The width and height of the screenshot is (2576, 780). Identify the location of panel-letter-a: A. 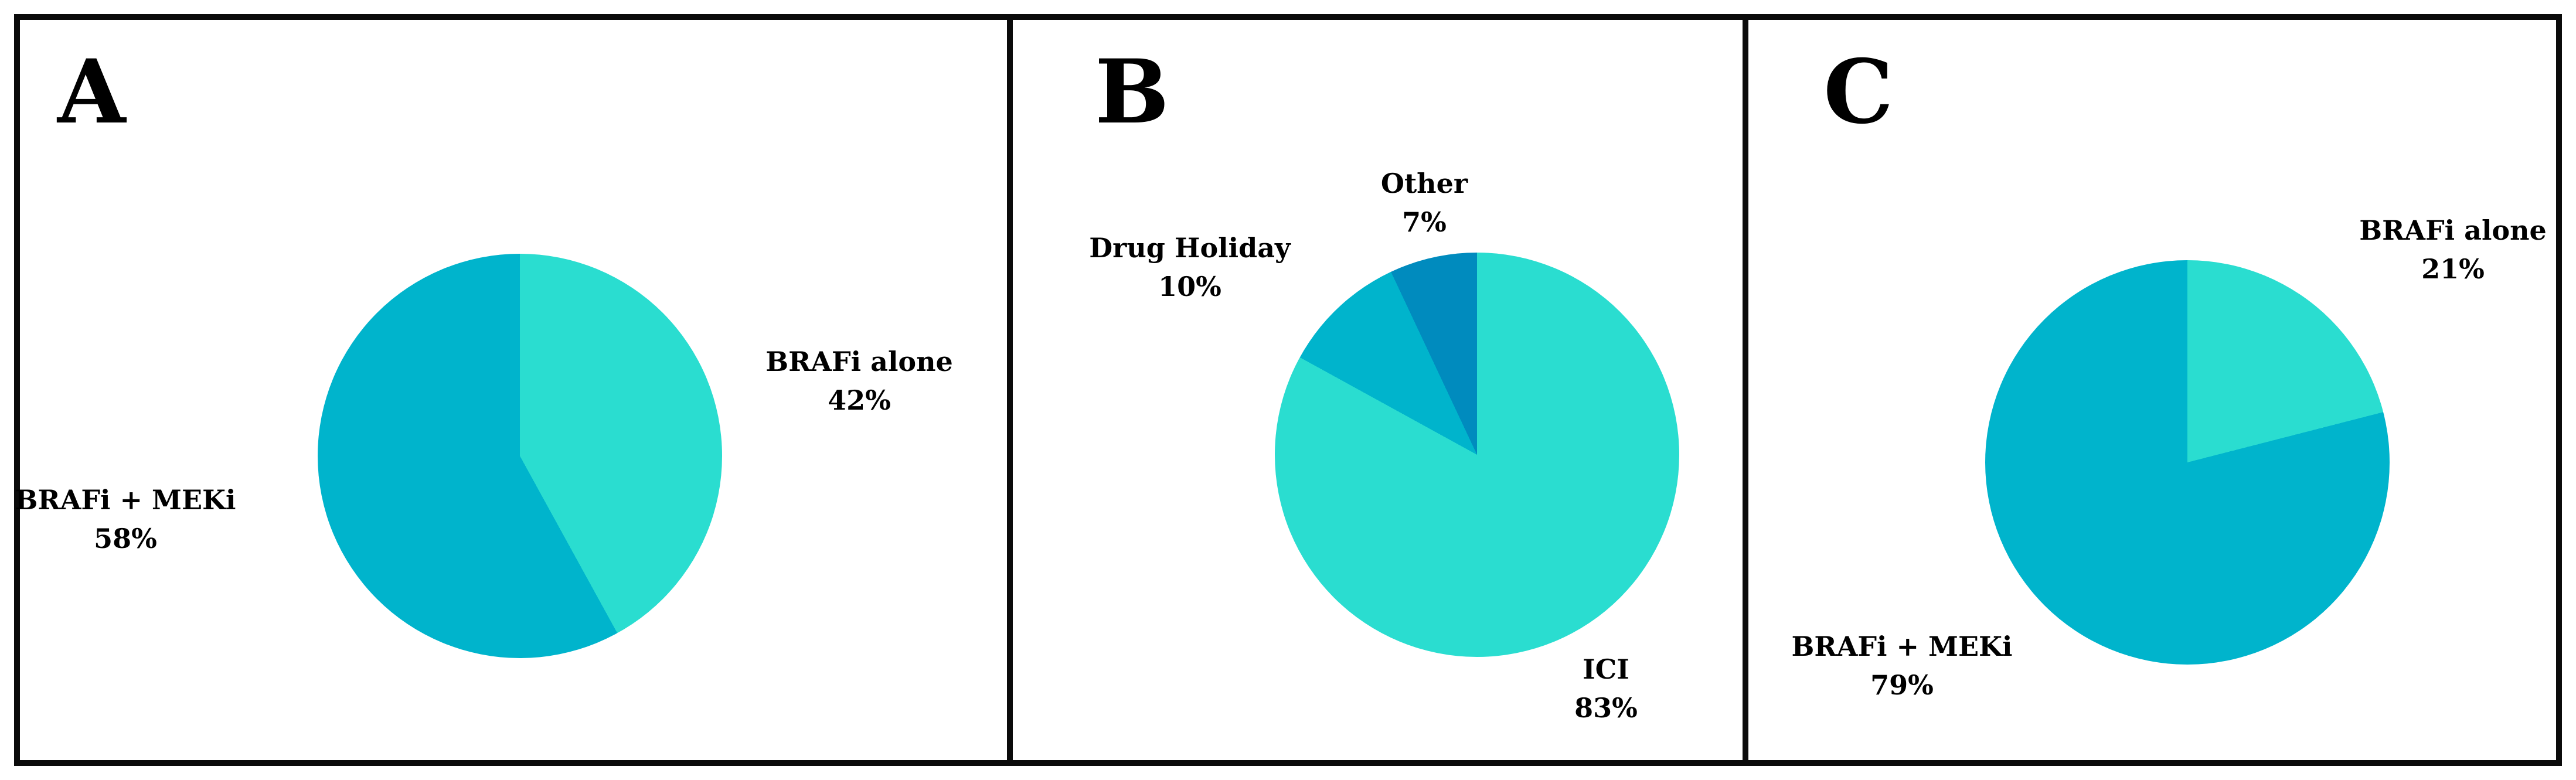
(91, 92).